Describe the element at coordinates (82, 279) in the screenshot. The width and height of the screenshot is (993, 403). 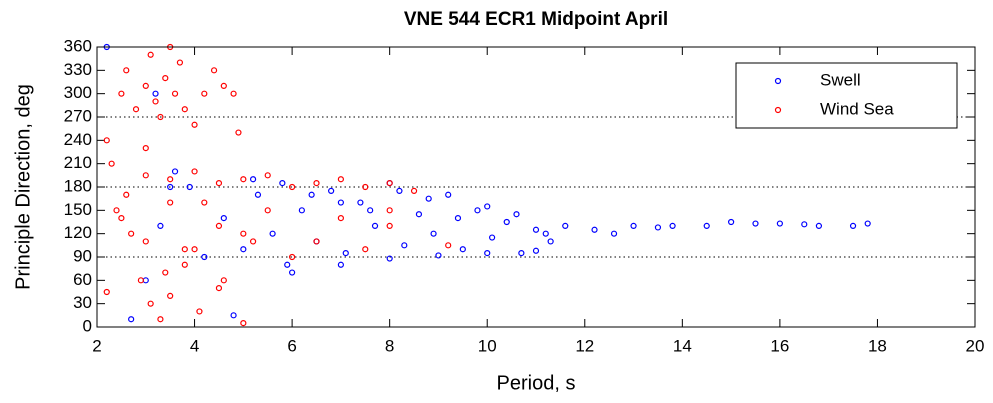
I see `y-tick-label: 60` at that location.